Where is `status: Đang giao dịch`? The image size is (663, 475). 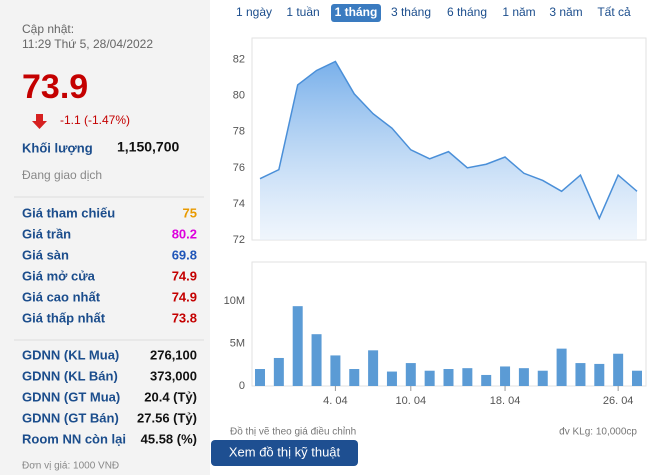 status: Đang giao dịch is located at coordinates (62, 175).